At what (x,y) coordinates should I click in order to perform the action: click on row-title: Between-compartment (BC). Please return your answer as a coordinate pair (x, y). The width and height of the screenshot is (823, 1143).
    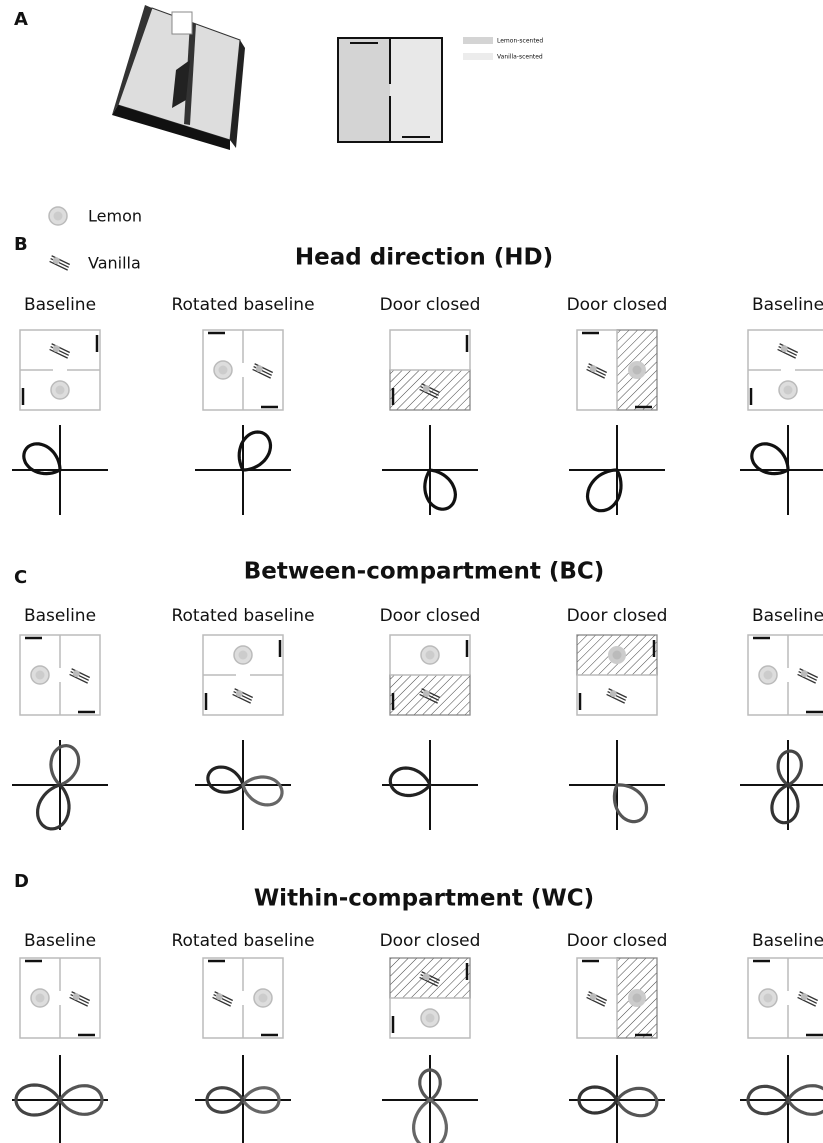
    Looking at the image, I should click on (424, 572).